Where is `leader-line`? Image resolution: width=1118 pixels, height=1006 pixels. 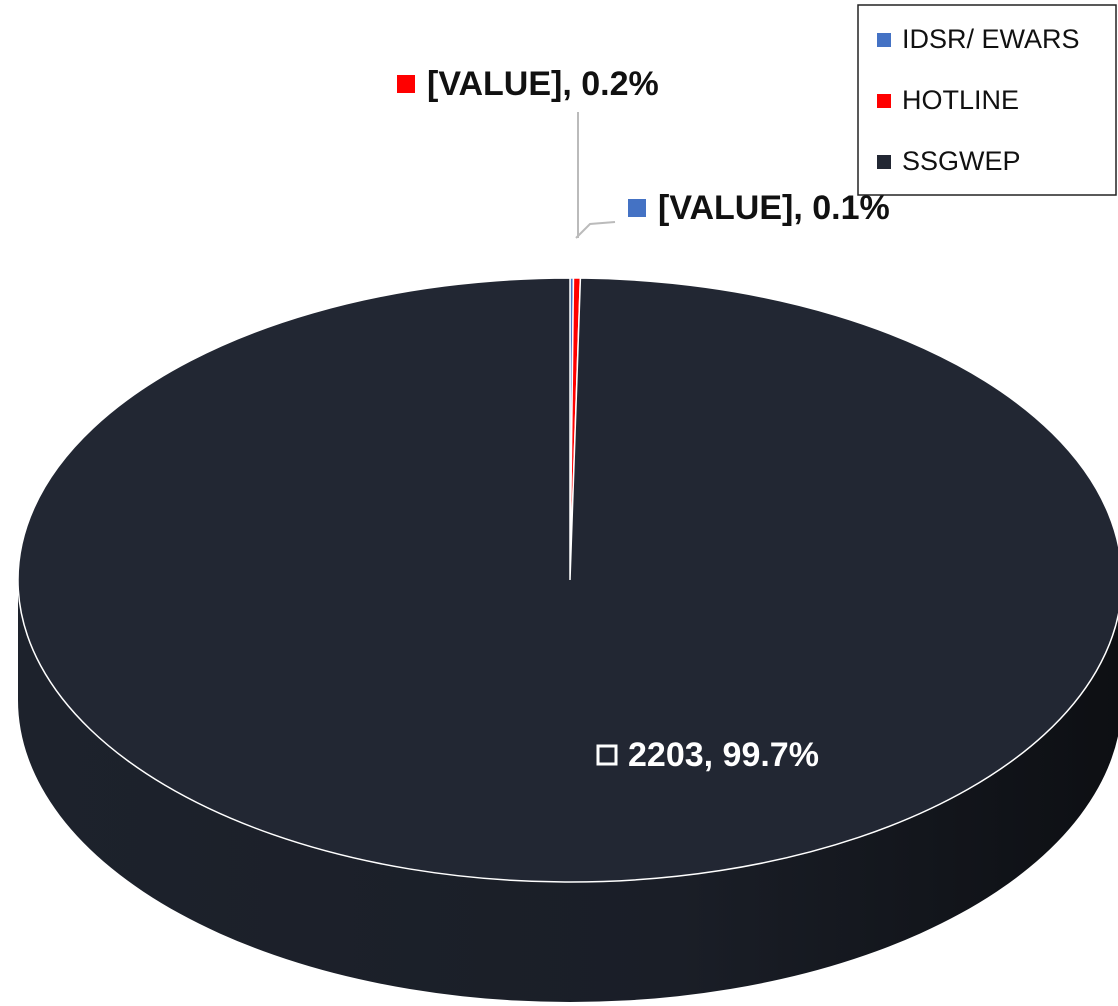 leader-line is located at coordinates (595, 230).